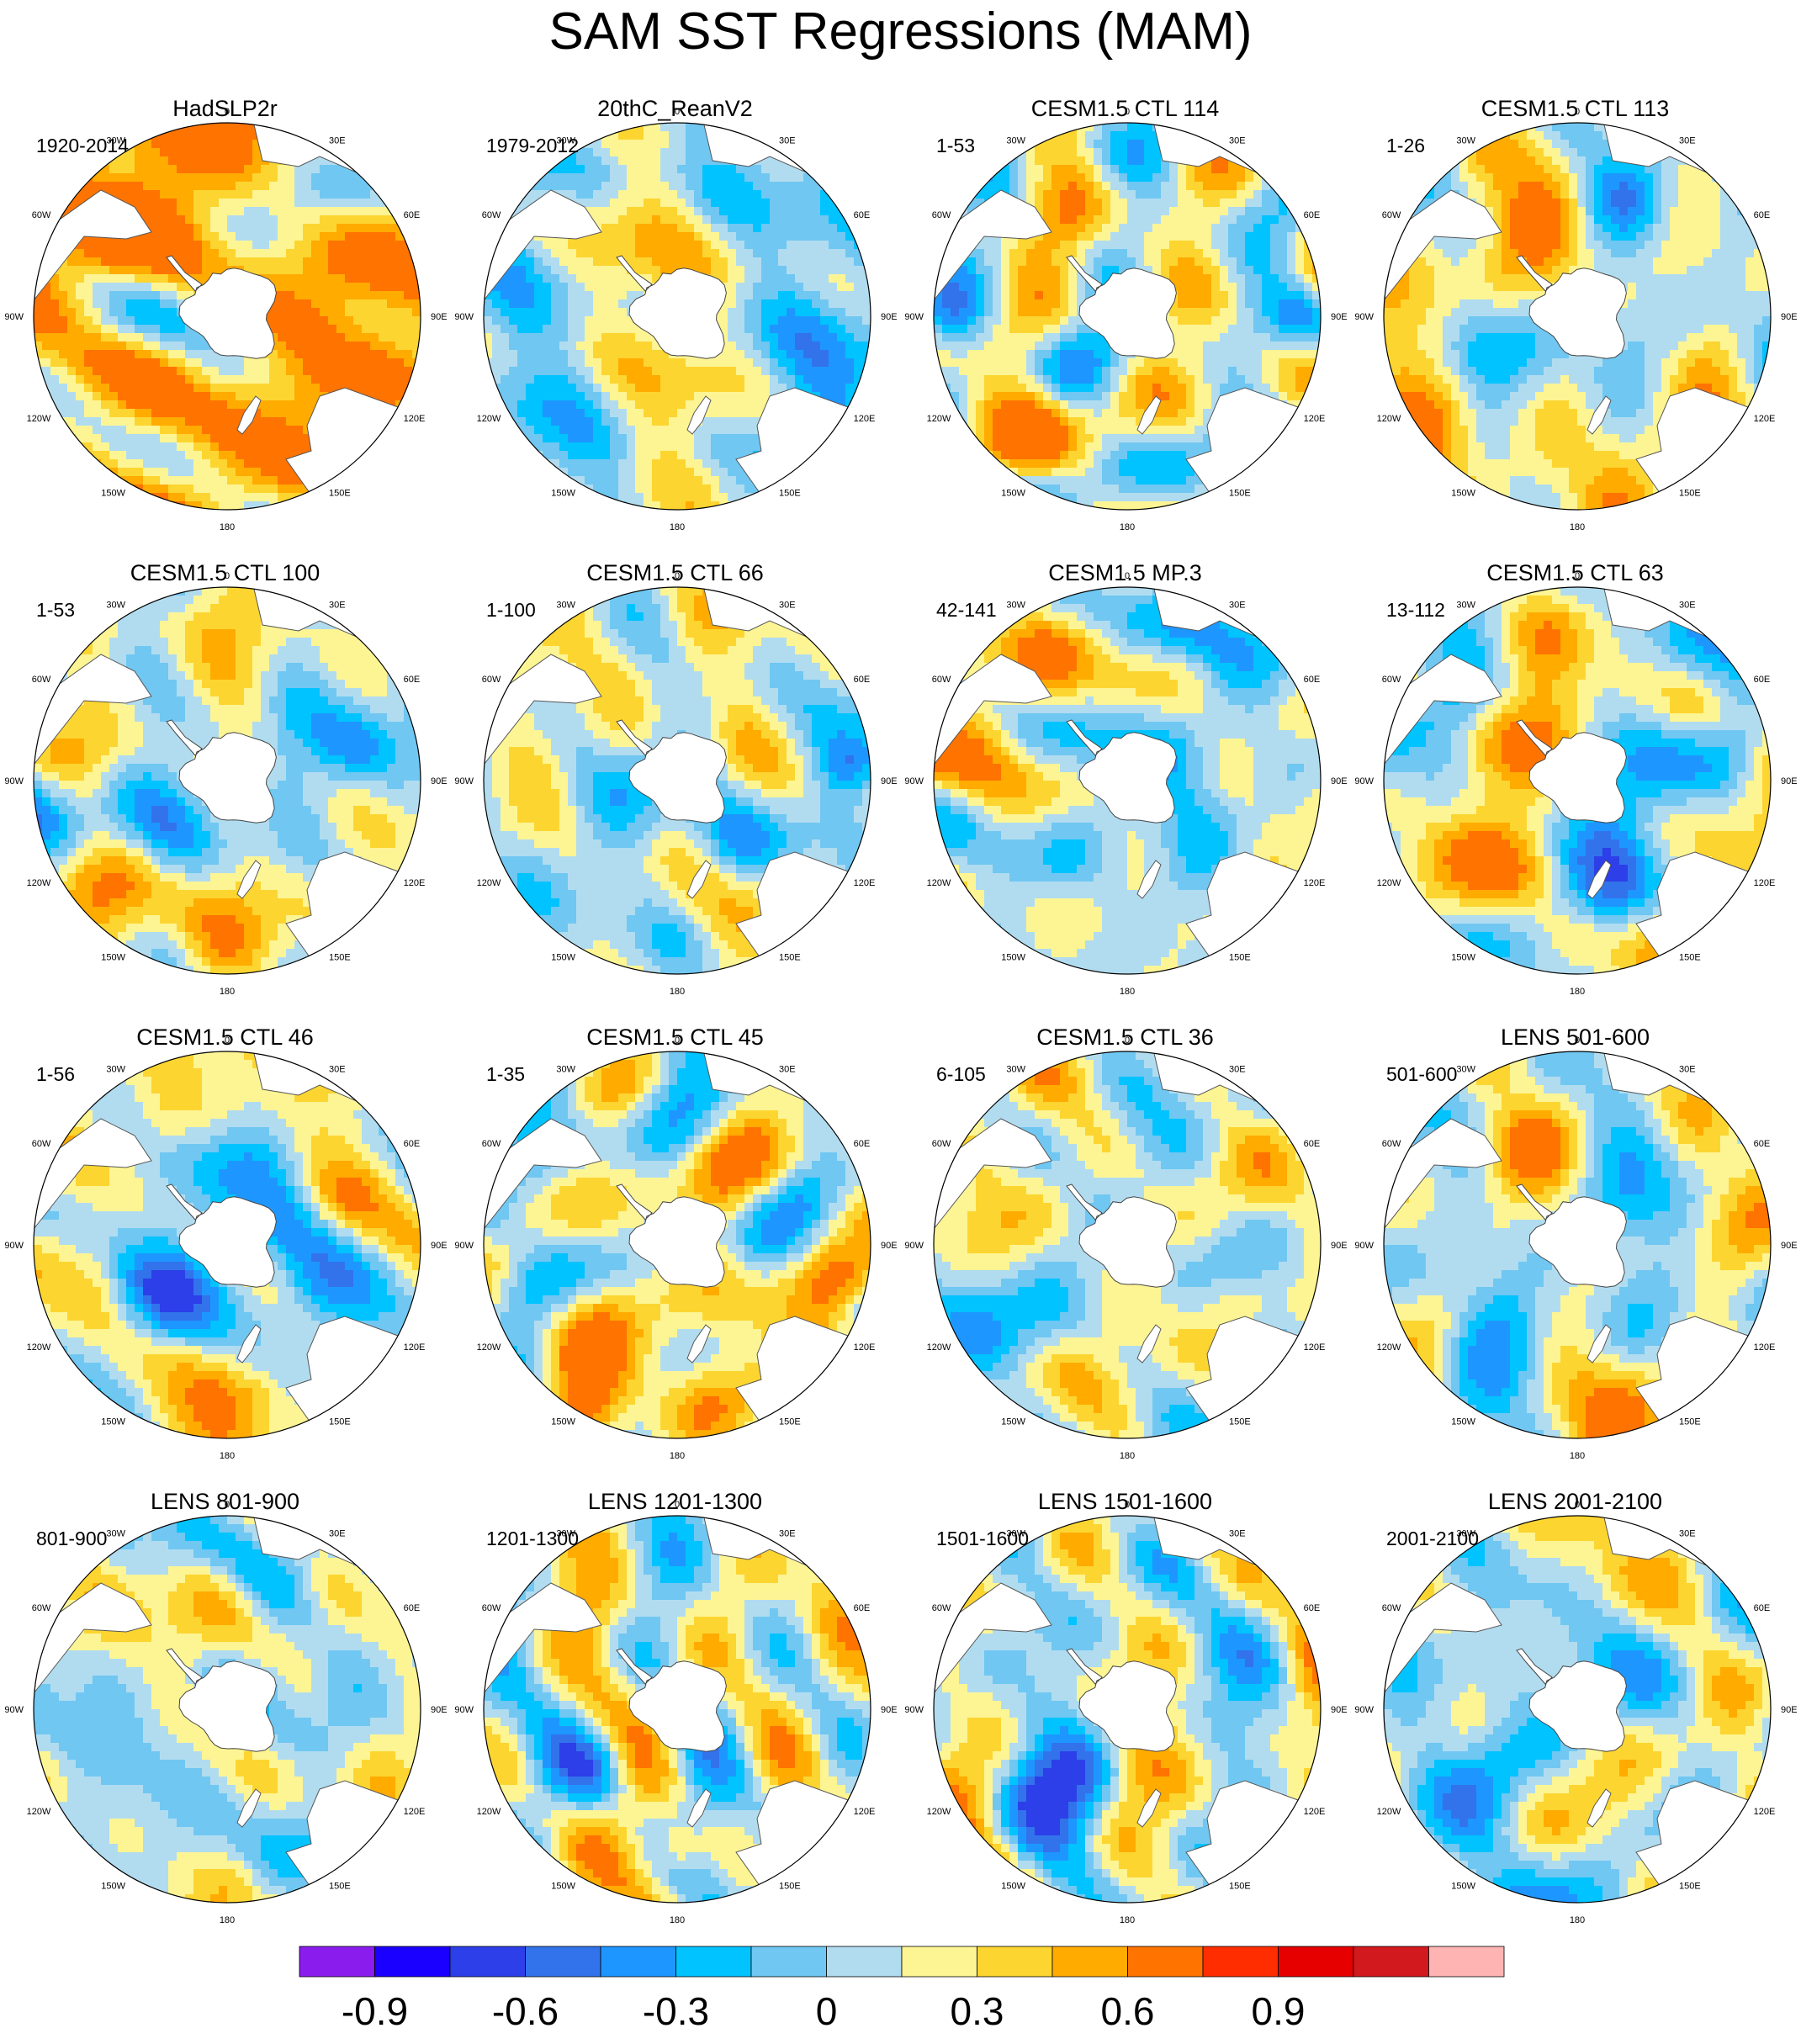 The height and width of the screenshot is (2044, 1801). What do you see at coordinates (675, 572) in the screenshot?
I see `panel-title: CESM1.5 CTL 66` at bounding box center [675, 572].